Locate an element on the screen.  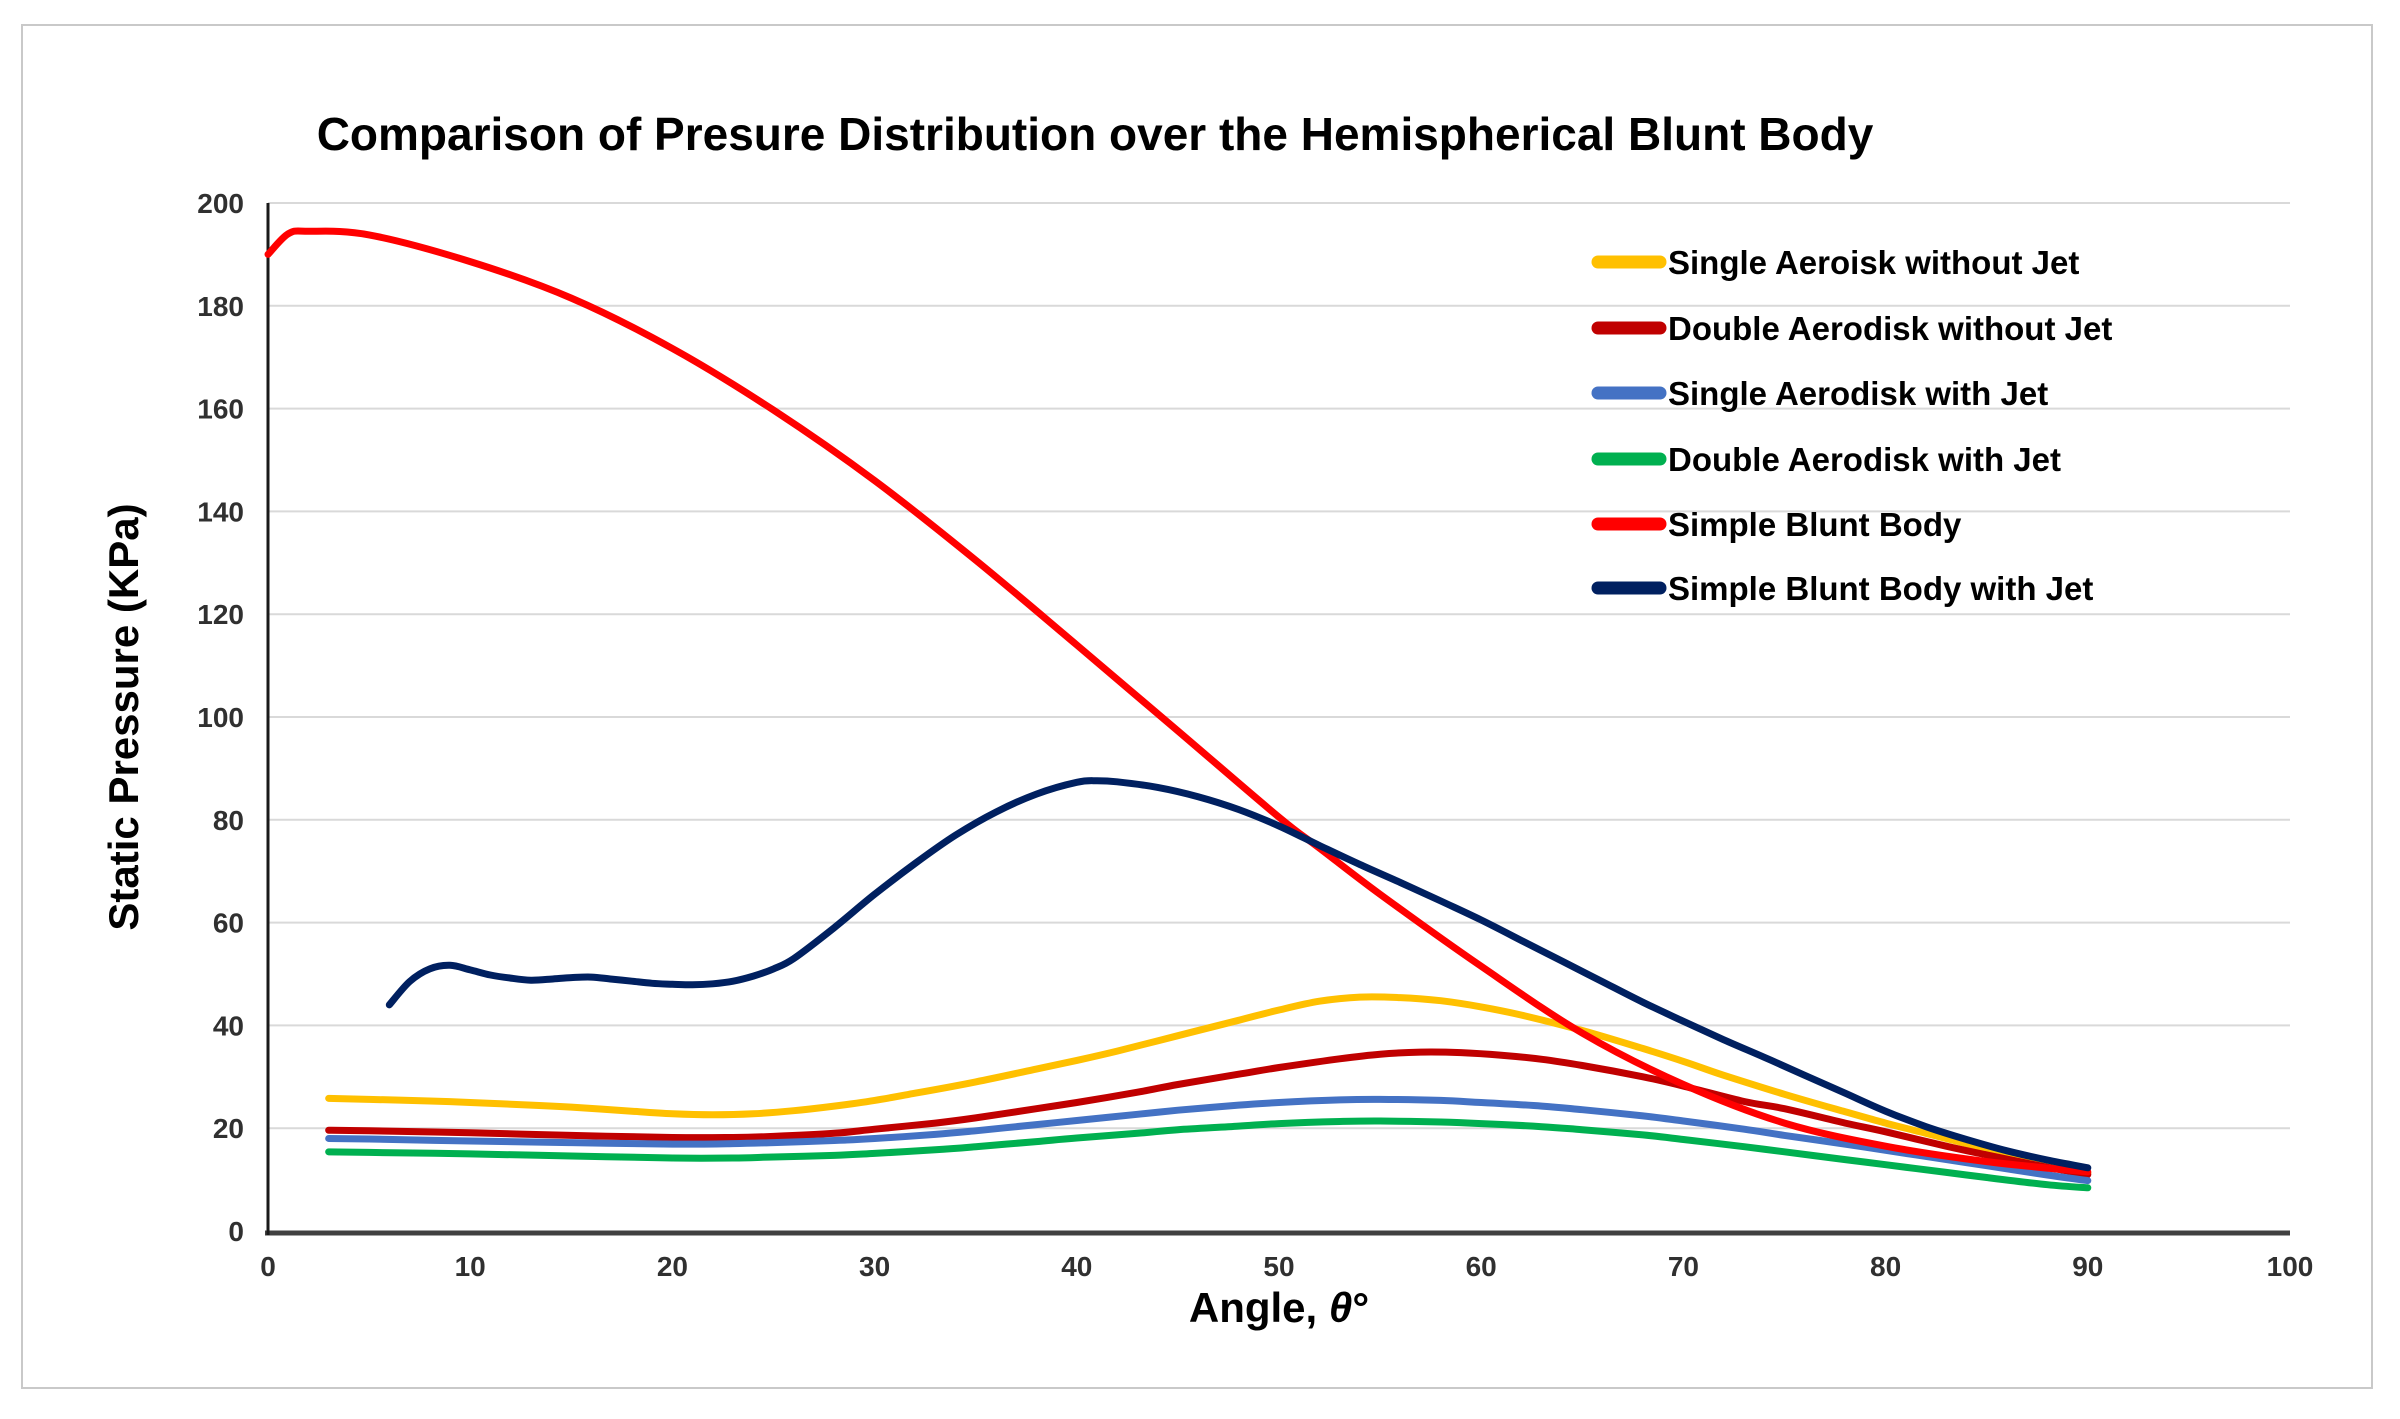
x-tick-label-100: 100 is located at coordinates (2290, 1266).